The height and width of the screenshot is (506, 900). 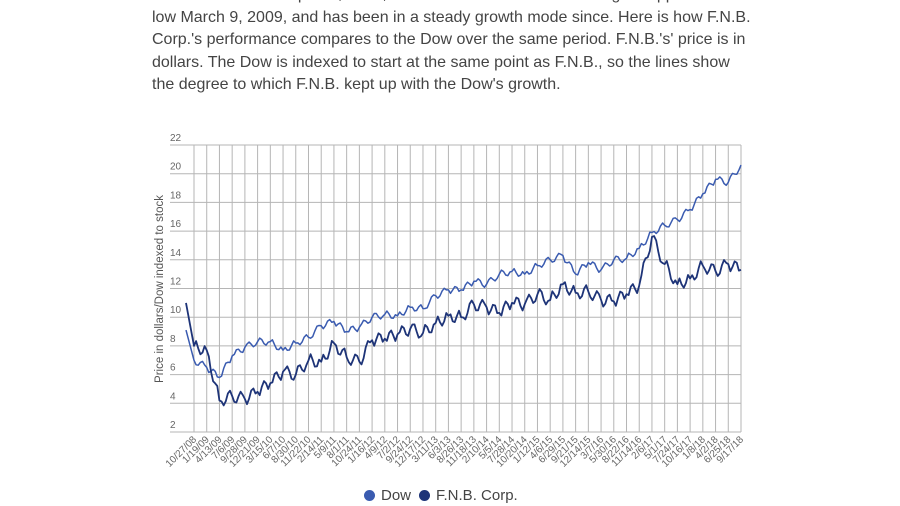 I want to click on y-tick-label: 6, so click(x=173, y=368).